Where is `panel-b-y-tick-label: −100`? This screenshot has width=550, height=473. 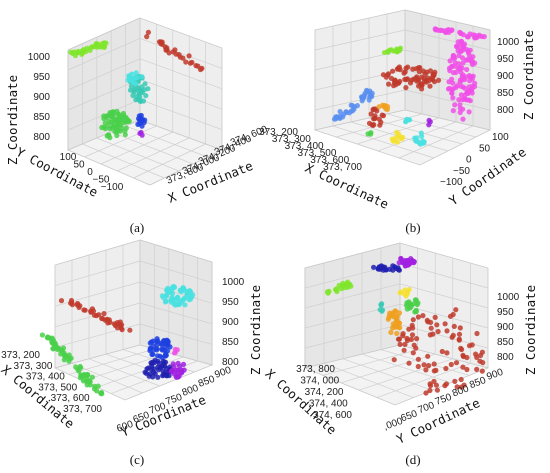 panel-b-y-tick-label: −100 is located at coordinates (451, 182).